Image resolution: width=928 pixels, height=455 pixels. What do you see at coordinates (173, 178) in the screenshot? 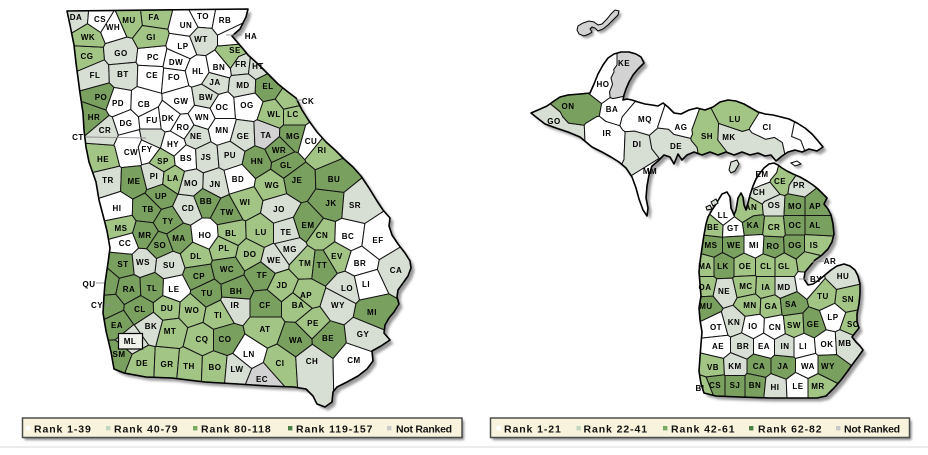
I see `svg-text: LA` at bounding box center [173, 178].